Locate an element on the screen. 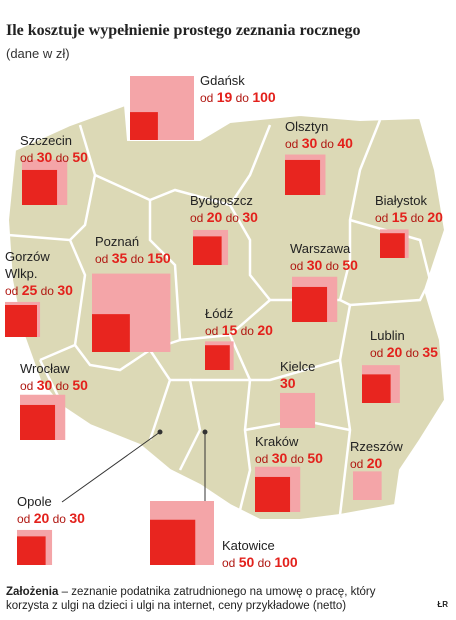 Image resolution: width=456 pixels, height=620 pixels. city-name: Gorzów Wlkp. is located at coordinates (27, 265).